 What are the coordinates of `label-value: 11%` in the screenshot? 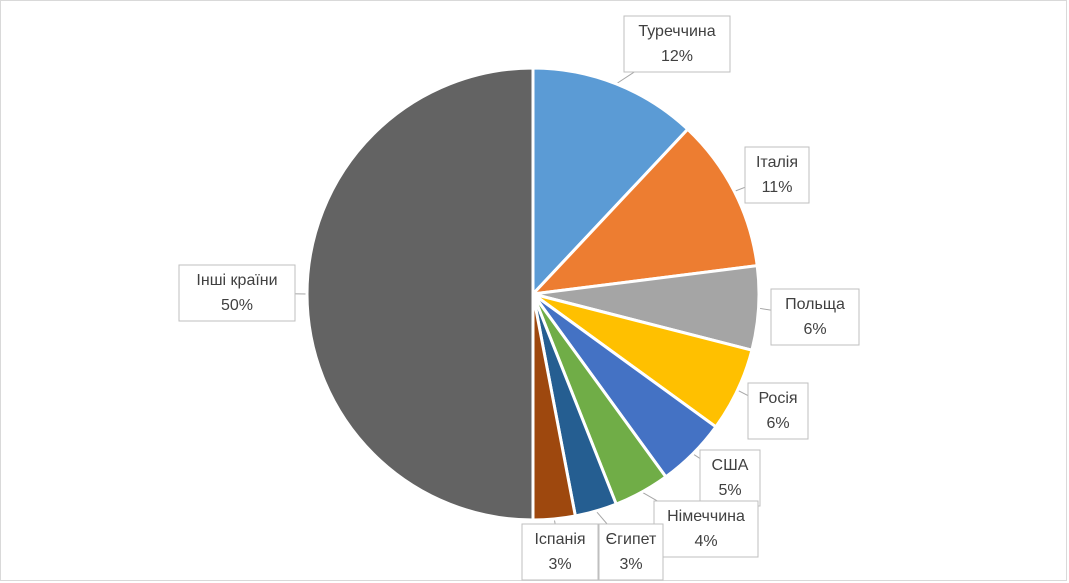 It's located at (777, 187).